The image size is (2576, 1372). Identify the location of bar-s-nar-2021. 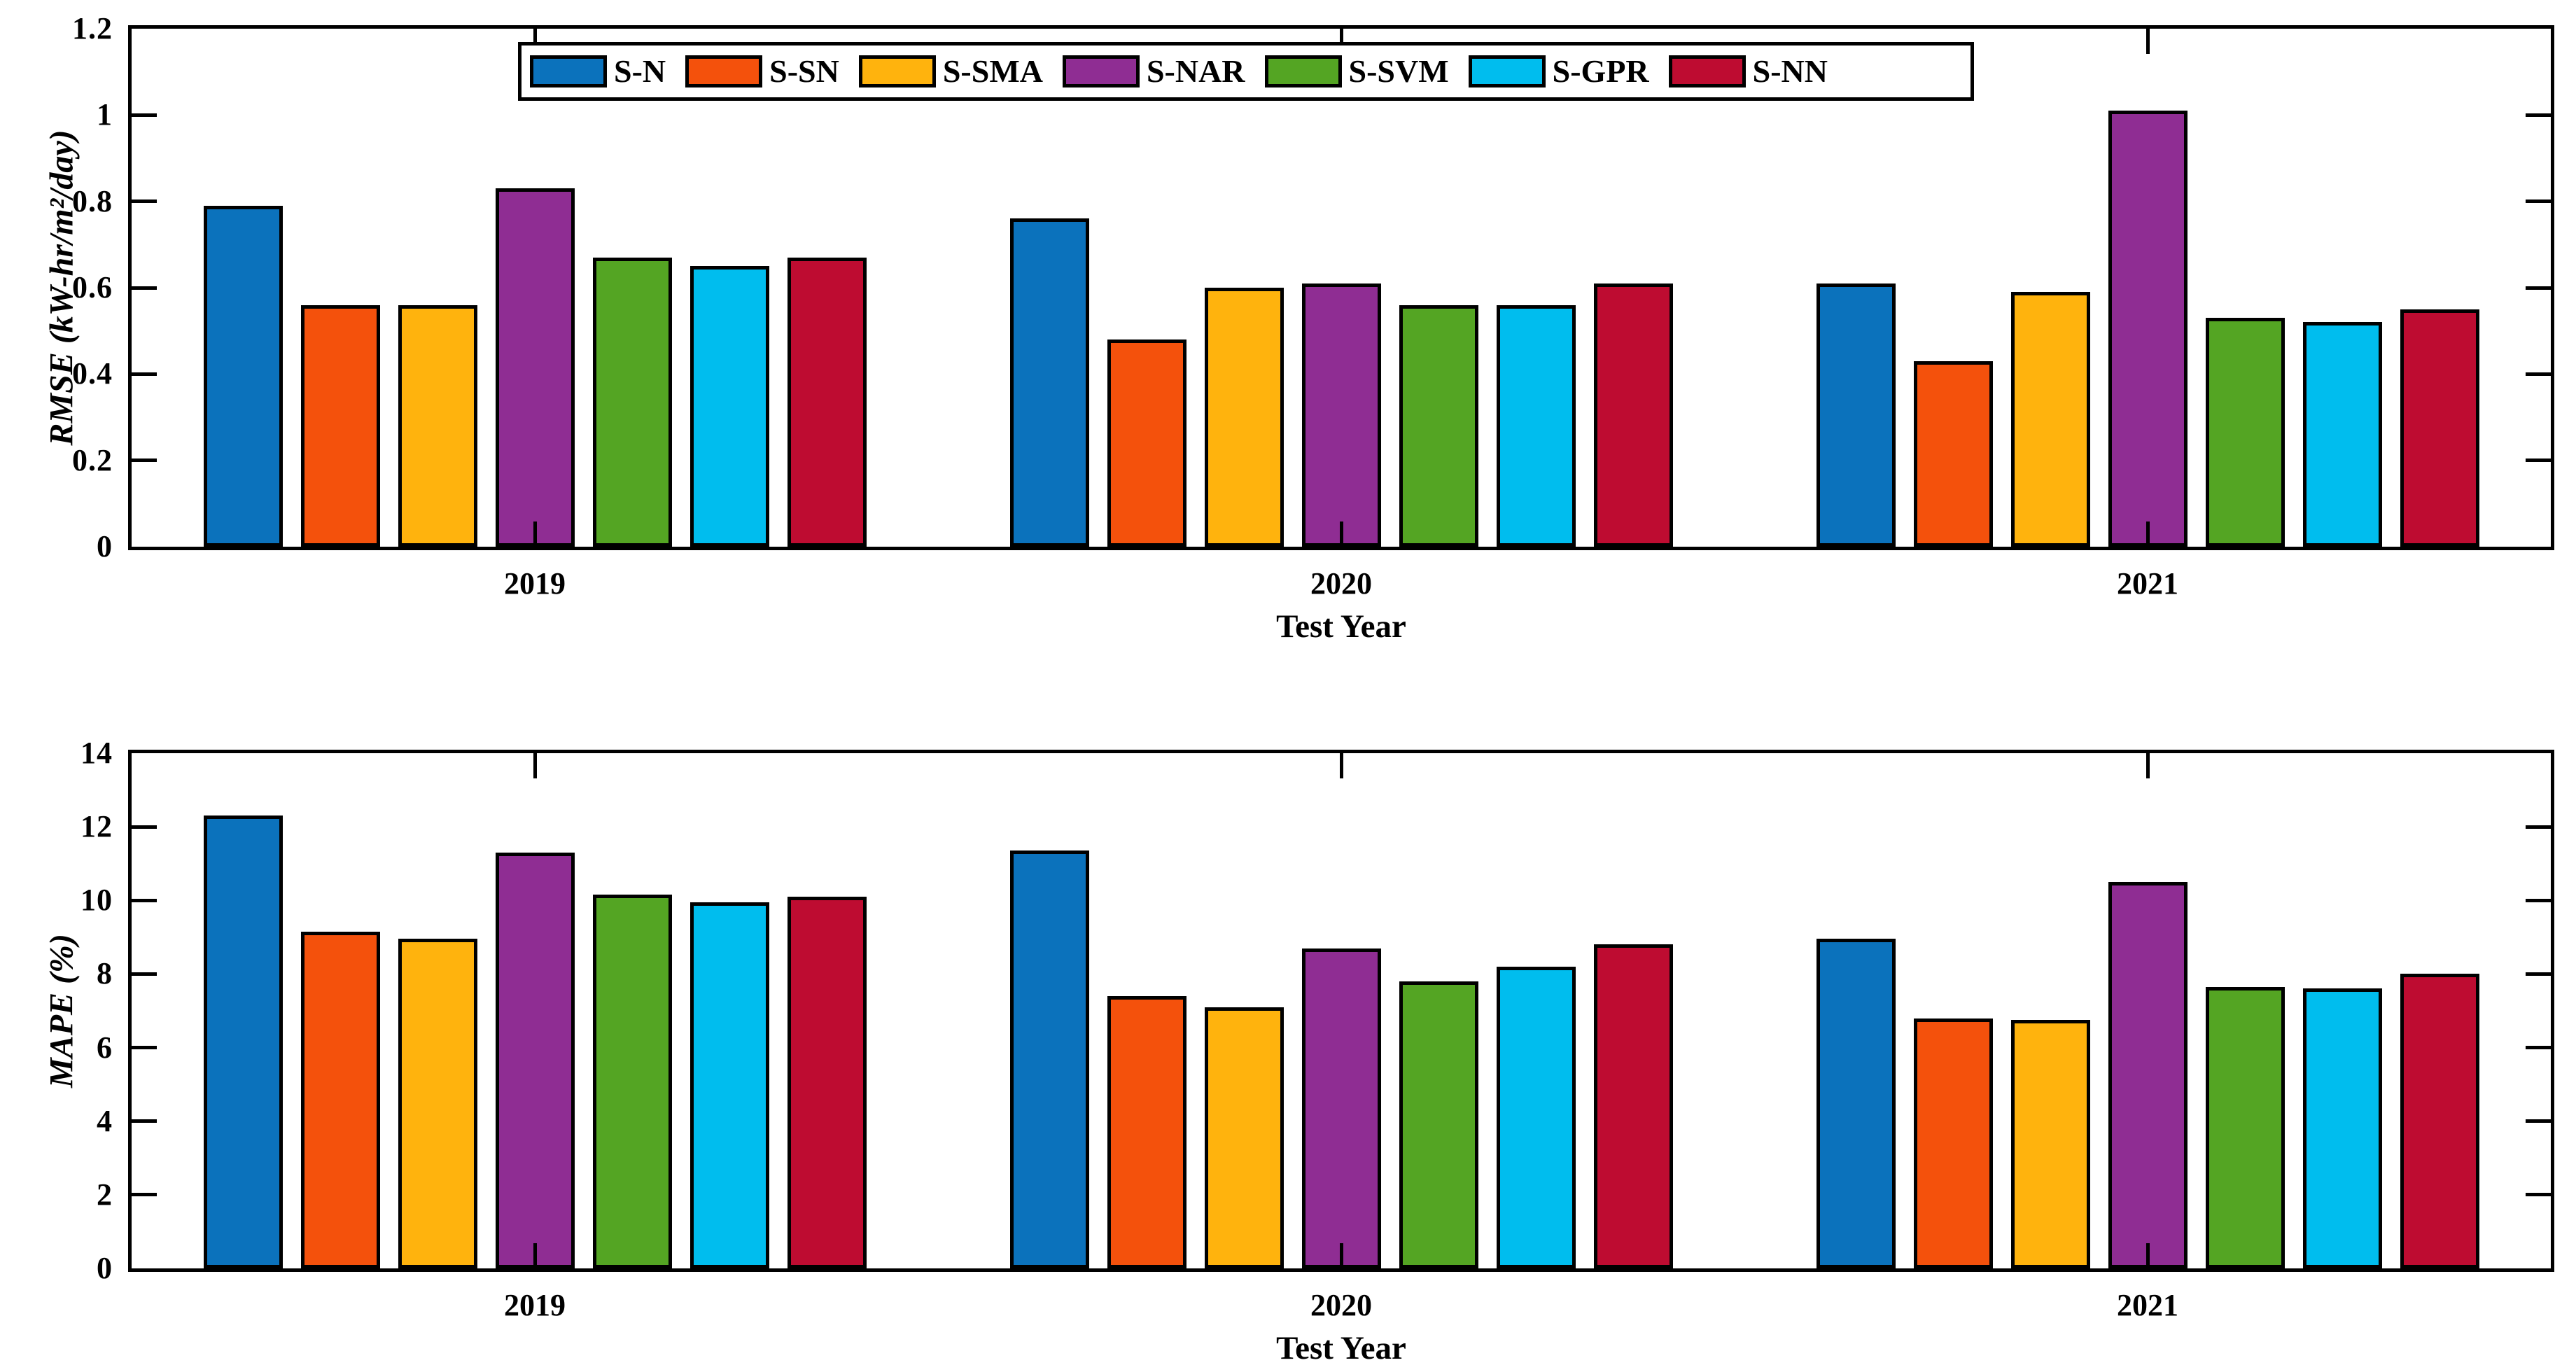
(2148, 329).